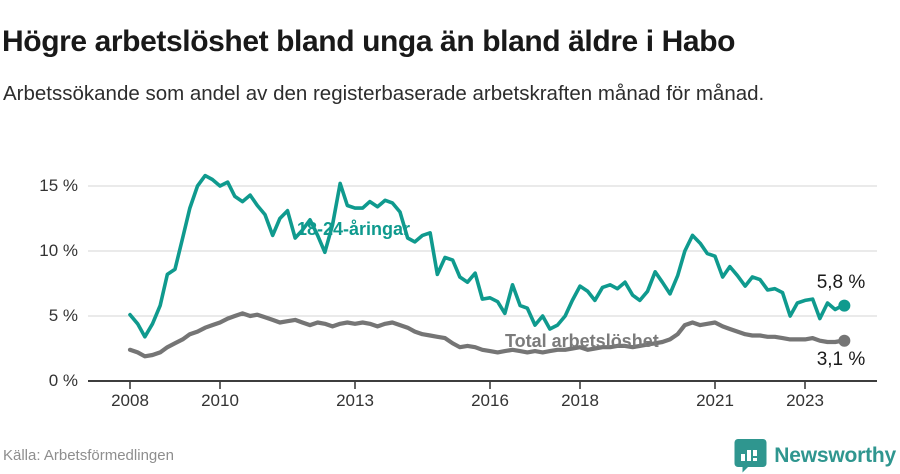 This screenshot has width=900, height=474. I want to click on line-series, so click(486, 335).